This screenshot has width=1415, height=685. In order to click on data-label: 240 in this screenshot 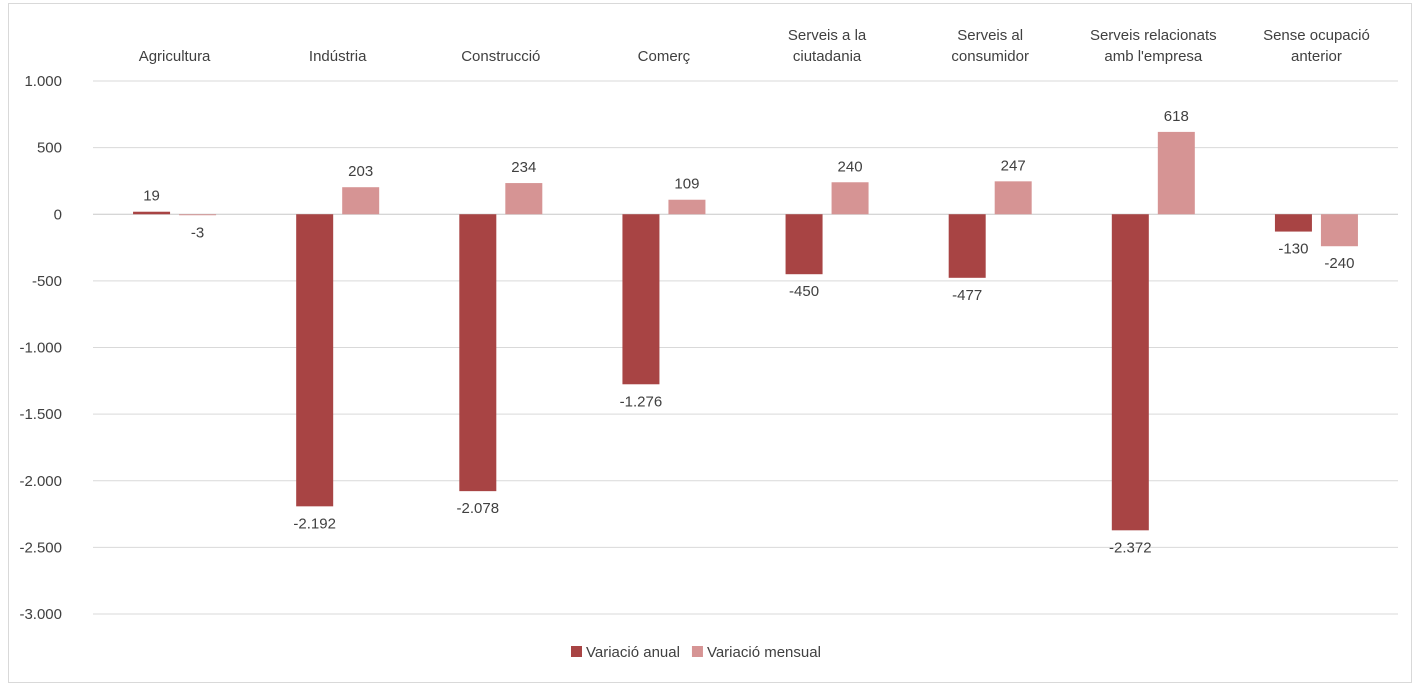, I will do `click(850, 166)`.